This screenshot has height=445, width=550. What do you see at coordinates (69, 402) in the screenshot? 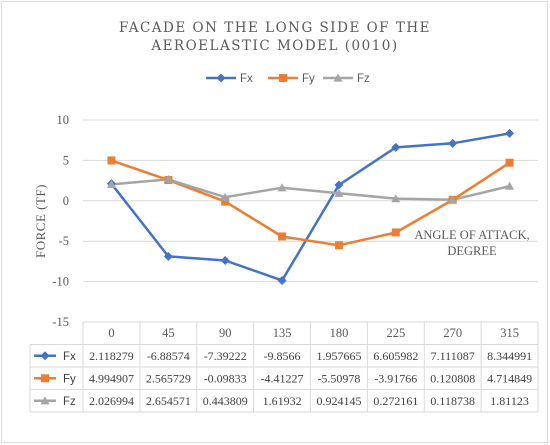
I see `table-row-label-fz: Fz` at bounding box center [69, 402].